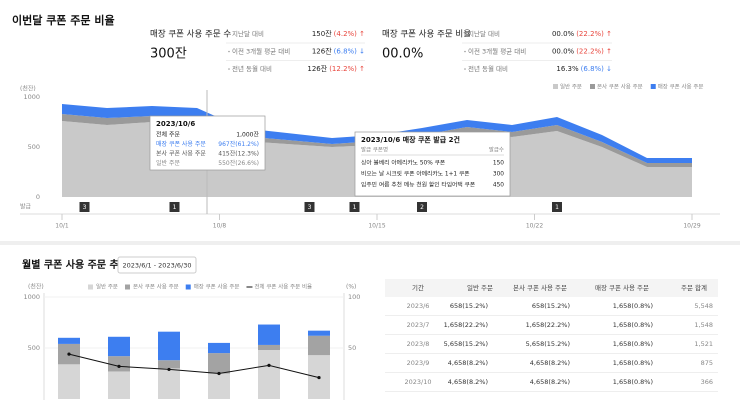  I want to click on line, so click(194, 366).